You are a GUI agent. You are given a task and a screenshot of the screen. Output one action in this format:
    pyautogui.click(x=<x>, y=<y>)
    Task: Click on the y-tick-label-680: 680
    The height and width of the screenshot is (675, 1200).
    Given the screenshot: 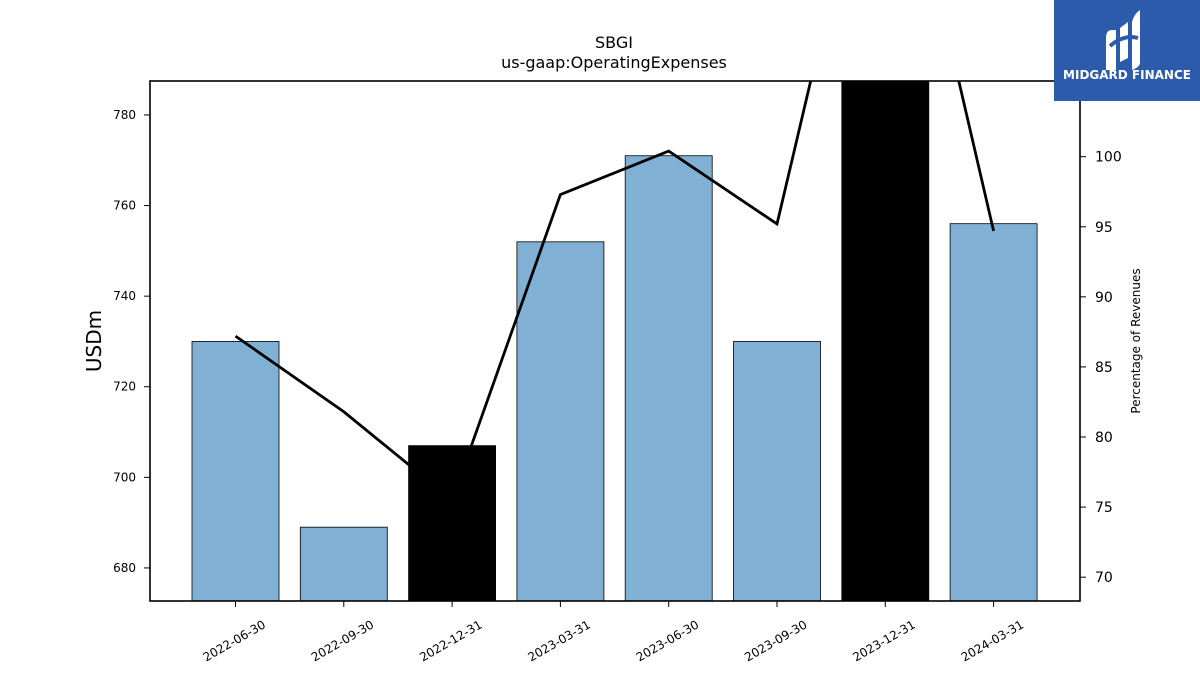 What is the action you would take?
    pyautogui.click(x=124, y=568)
    